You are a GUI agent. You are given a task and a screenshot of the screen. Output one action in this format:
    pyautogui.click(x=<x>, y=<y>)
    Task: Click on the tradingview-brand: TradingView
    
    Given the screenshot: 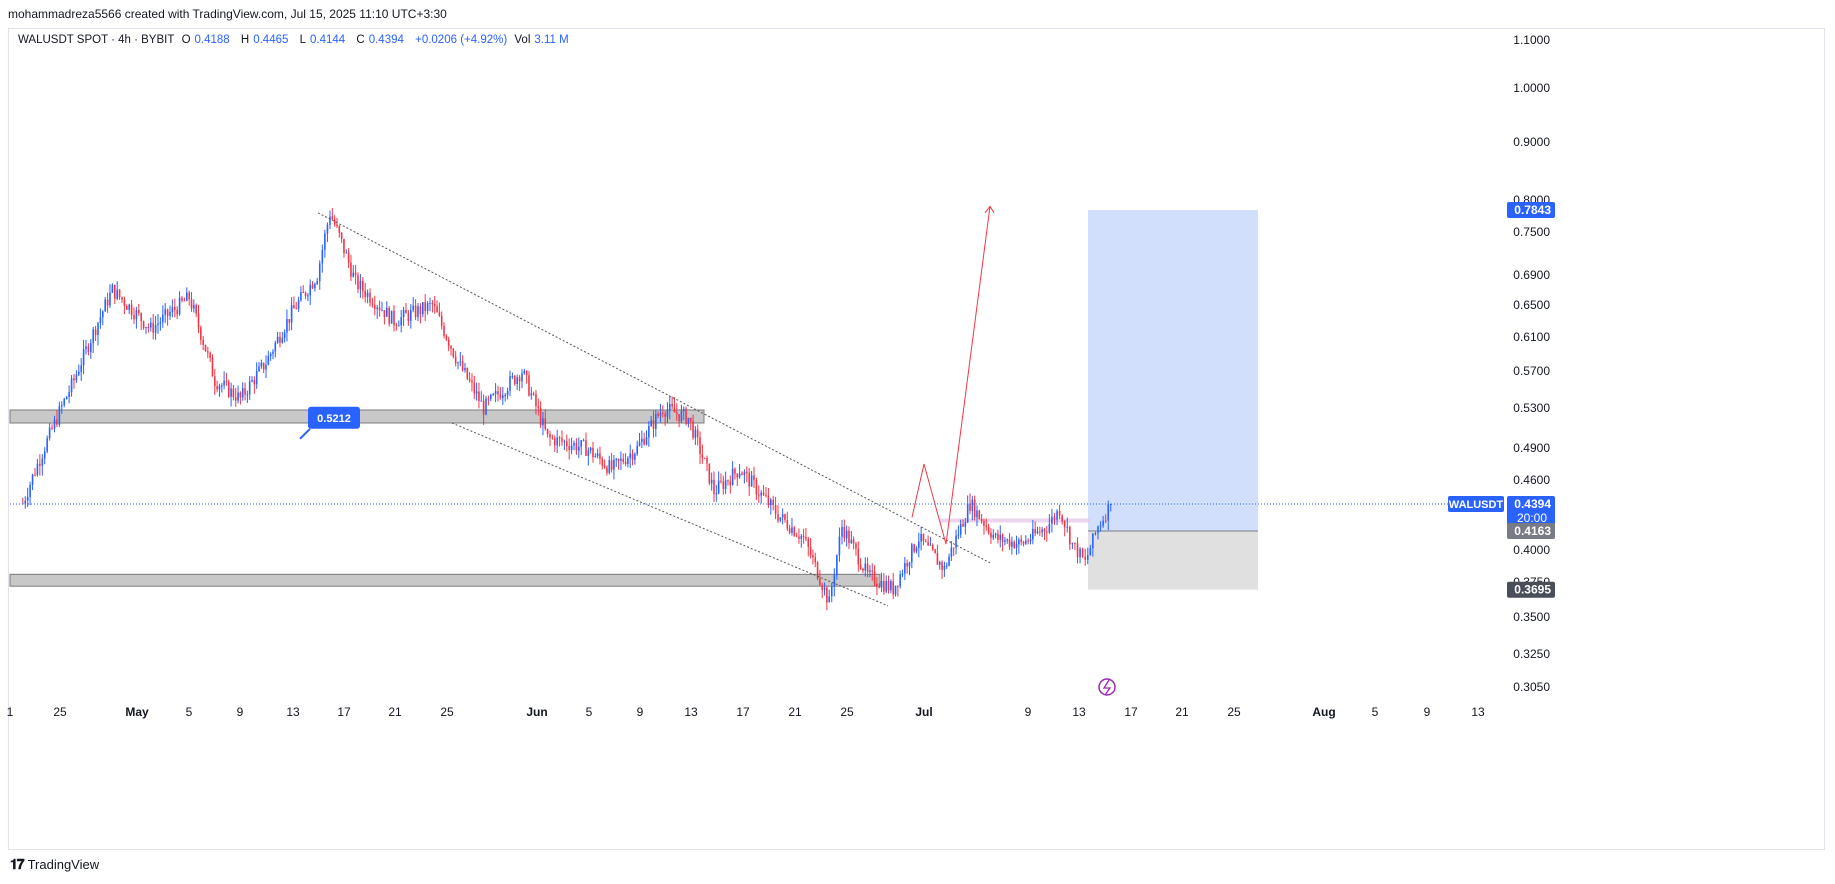 What is the action you would take?
    pyautogui.click(x=63, y=864)
    